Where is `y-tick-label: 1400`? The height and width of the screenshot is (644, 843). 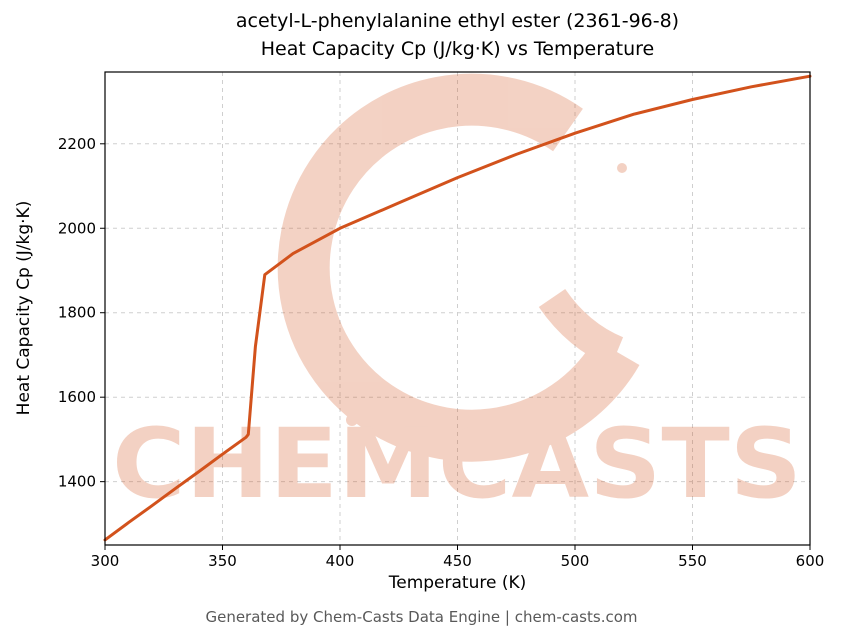
y-tick-label: 1400 is located at coordinates (77, 482).